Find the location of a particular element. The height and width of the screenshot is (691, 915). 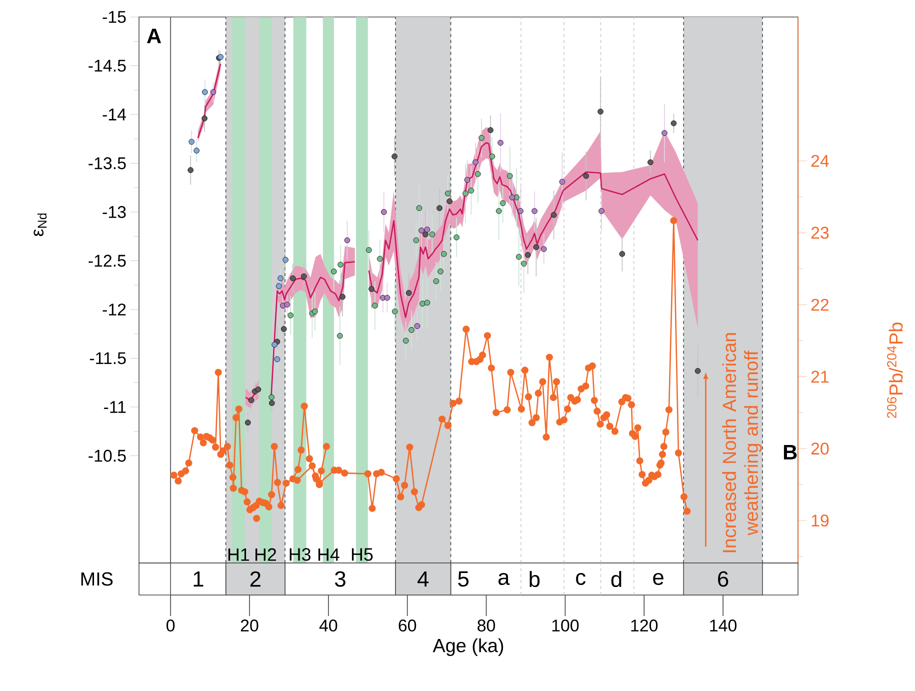

y2-tick-label: 19 is located at coordinates (820, 520).